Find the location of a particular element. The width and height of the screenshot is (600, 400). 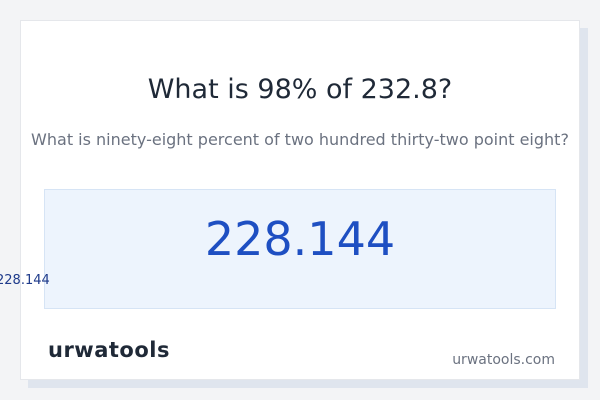

title: What is 98% of 232.8? is located at coordinates (300, 89).